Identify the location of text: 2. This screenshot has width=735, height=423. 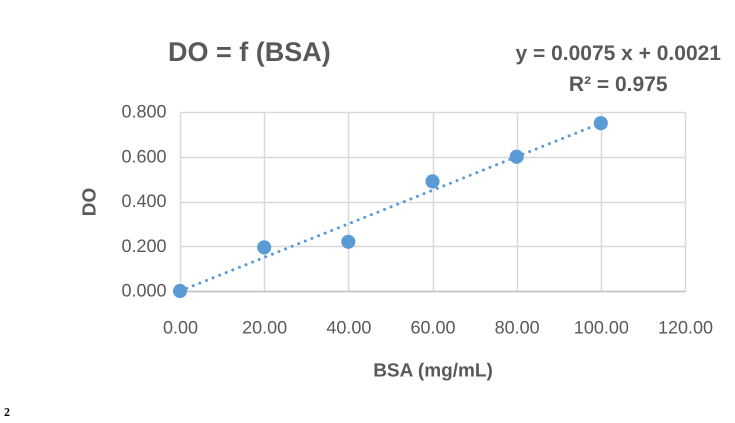
(7, 412).